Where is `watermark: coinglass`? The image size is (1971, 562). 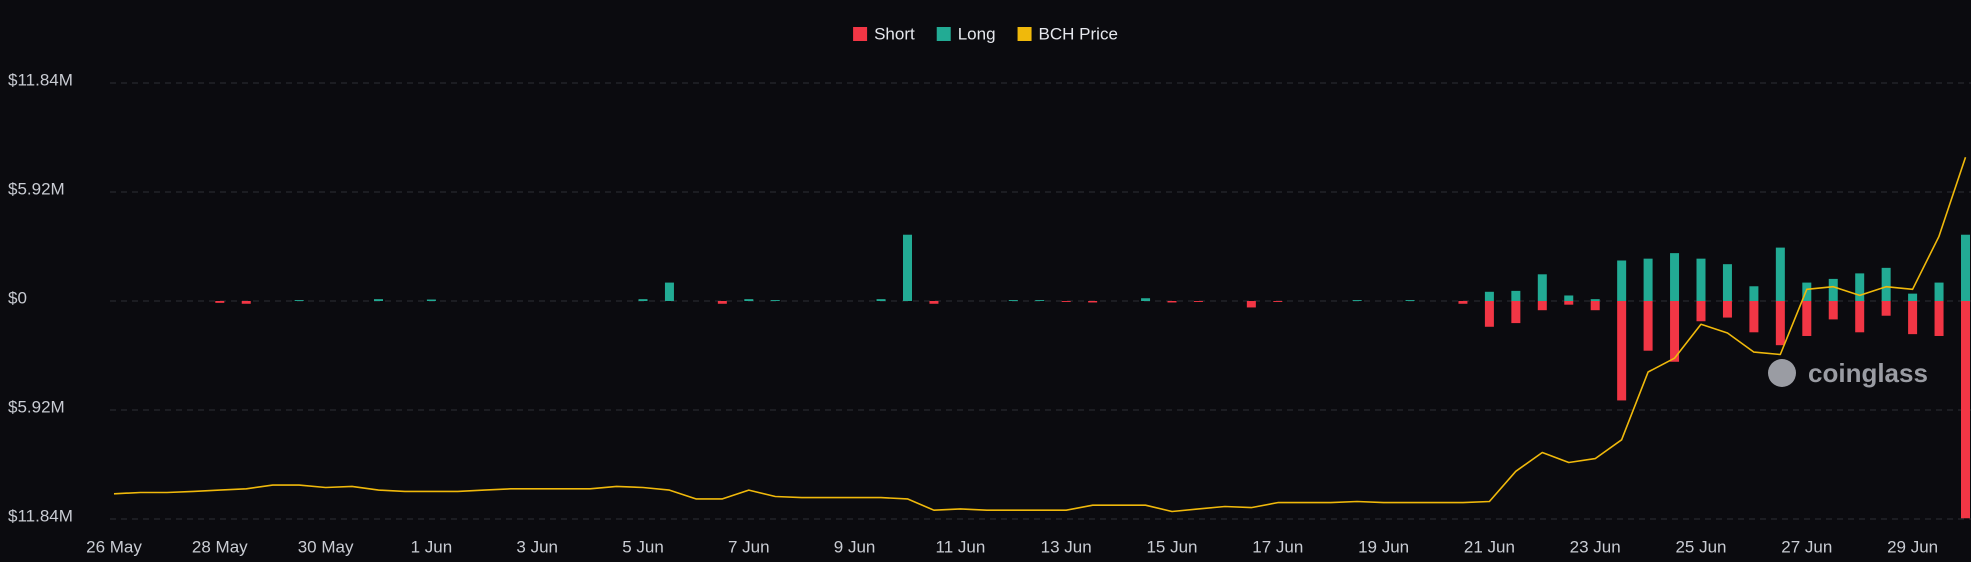 watermark: coinglass is located at coordinates (1848, 373).